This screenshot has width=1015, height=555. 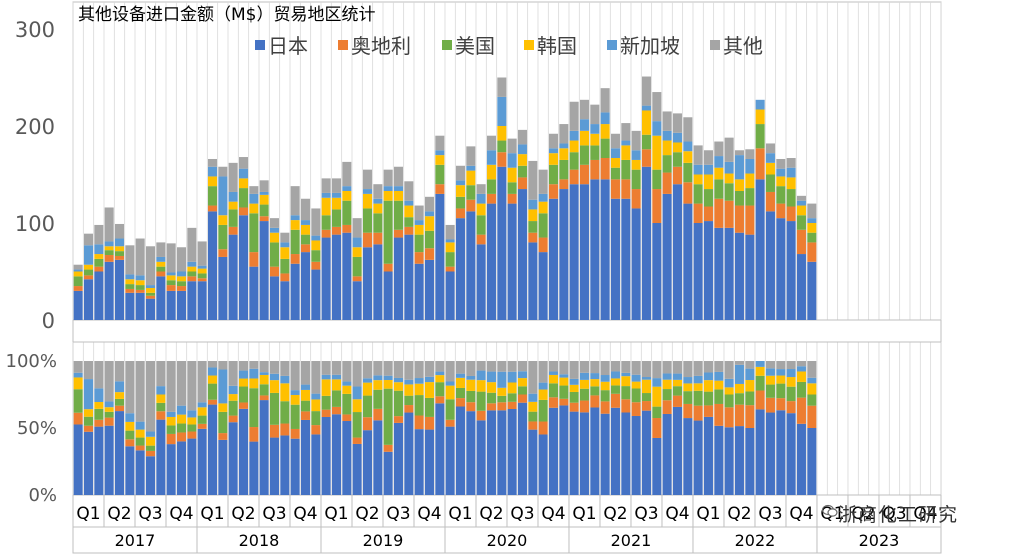 What do you see at coordinates (584, 514) in the screenshot?
I see `quarter-label: Q1` at bounding box center [584, 514].